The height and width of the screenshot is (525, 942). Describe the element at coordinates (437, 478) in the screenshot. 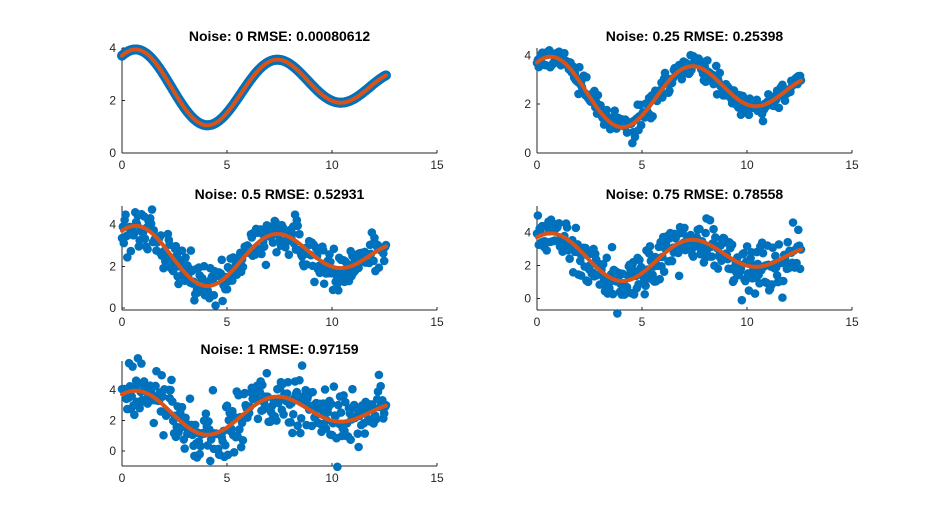

I see `x-tick-label: 15` at that location.